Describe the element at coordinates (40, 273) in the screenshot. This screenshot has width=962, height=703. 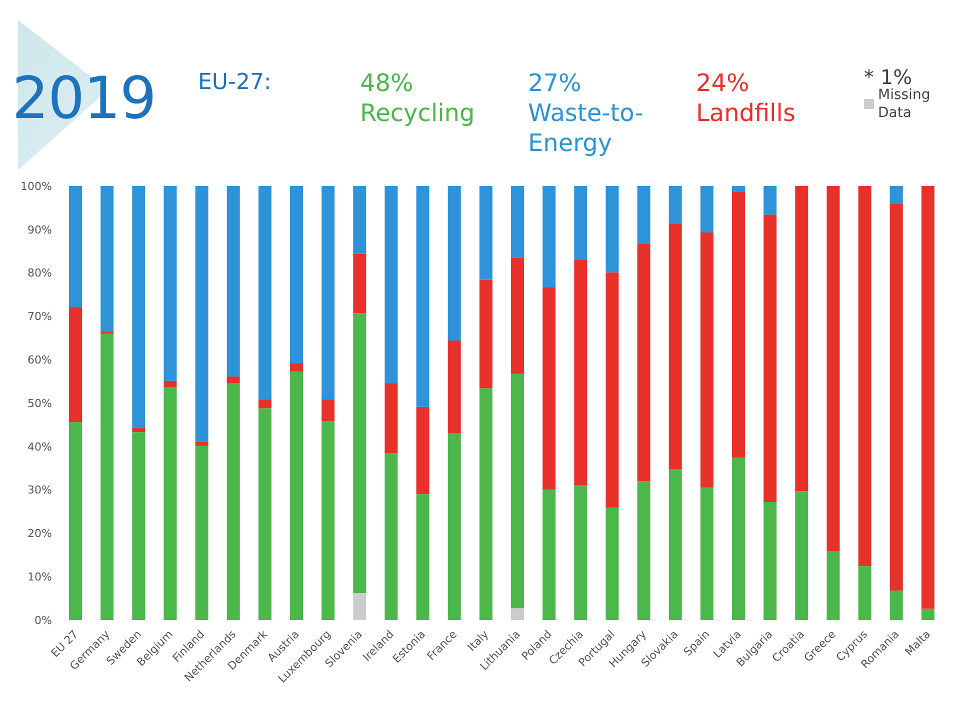
I see `y-tick-label: 80%` at that location.